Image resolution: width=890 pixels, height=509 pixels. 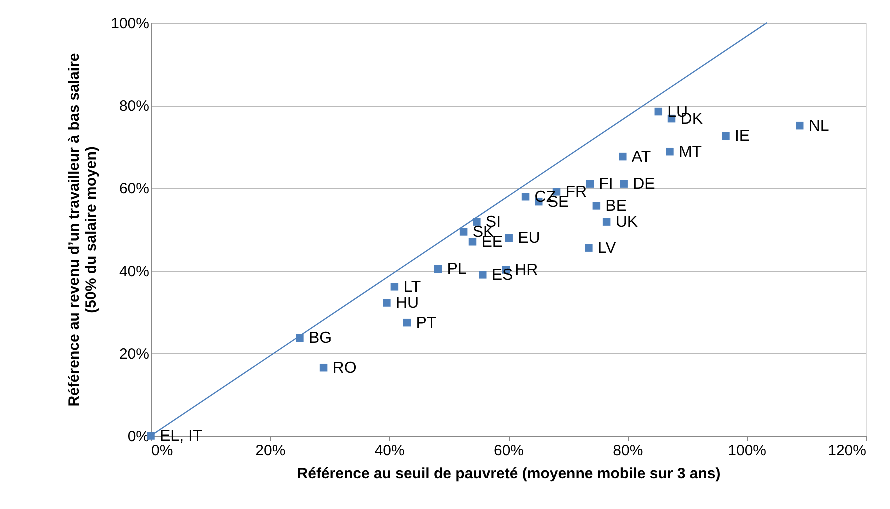 I want to click on annotation: DE, so click(x=644, y=185).